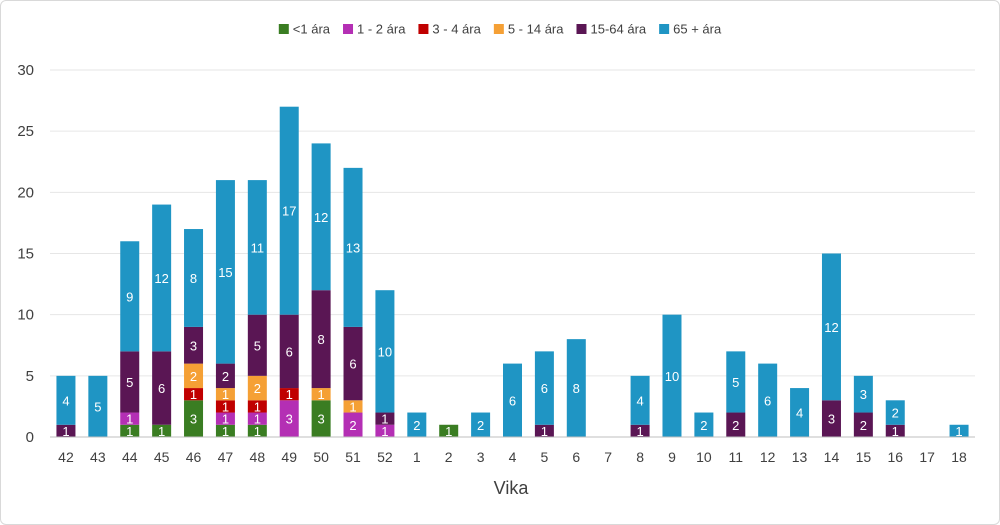  Describe the element at coordinates (30, 437) in the screenshot. I see `y-tick-label: 0` at that location.